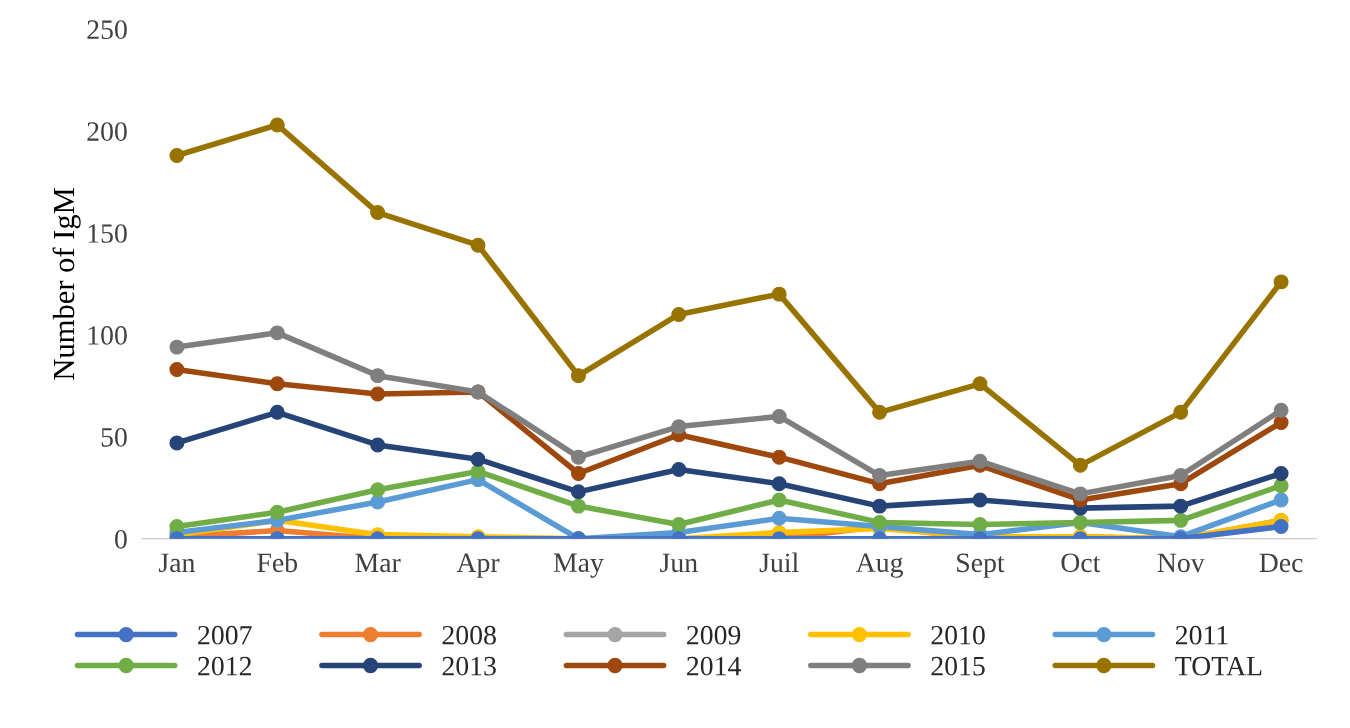 The width and height of the screenshot is (1350, 728). I want to click on legend-label: 2012, so click(224, 666).